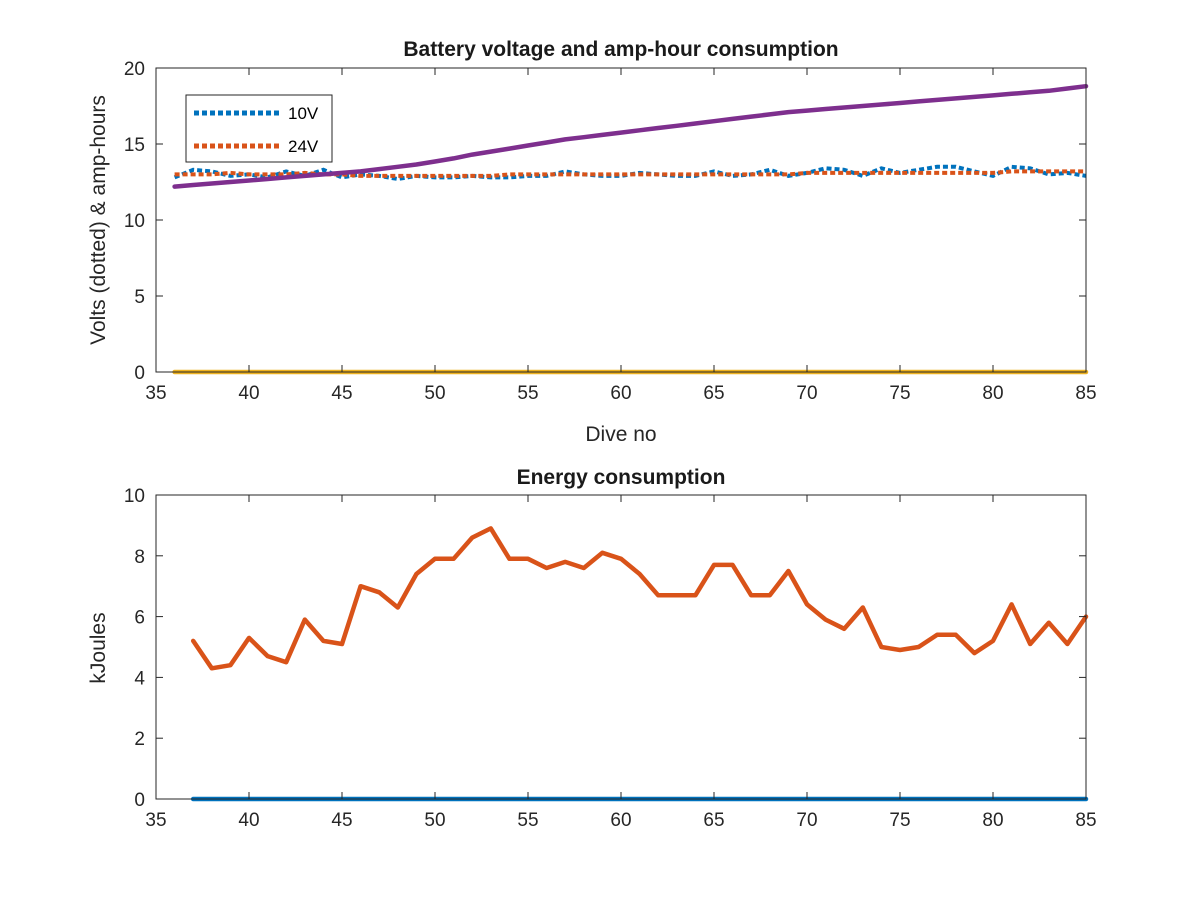 This screenshot has height=900, width=1200. What do you see at coordinates (1085, 820) in the screenshot?
I see `bottom-x-tick-label: 85` at bounding box center [1085, 820].